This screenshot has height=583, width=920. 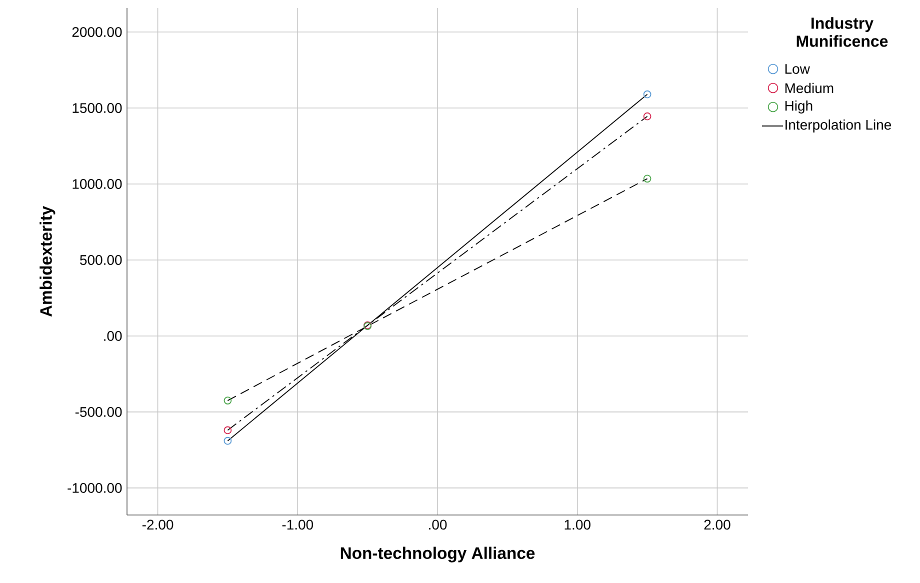 What do you see at coordinates (717, 525) in the screenshot?
I see `x-tick-label: 2.00` at bounding box center [717, 525].